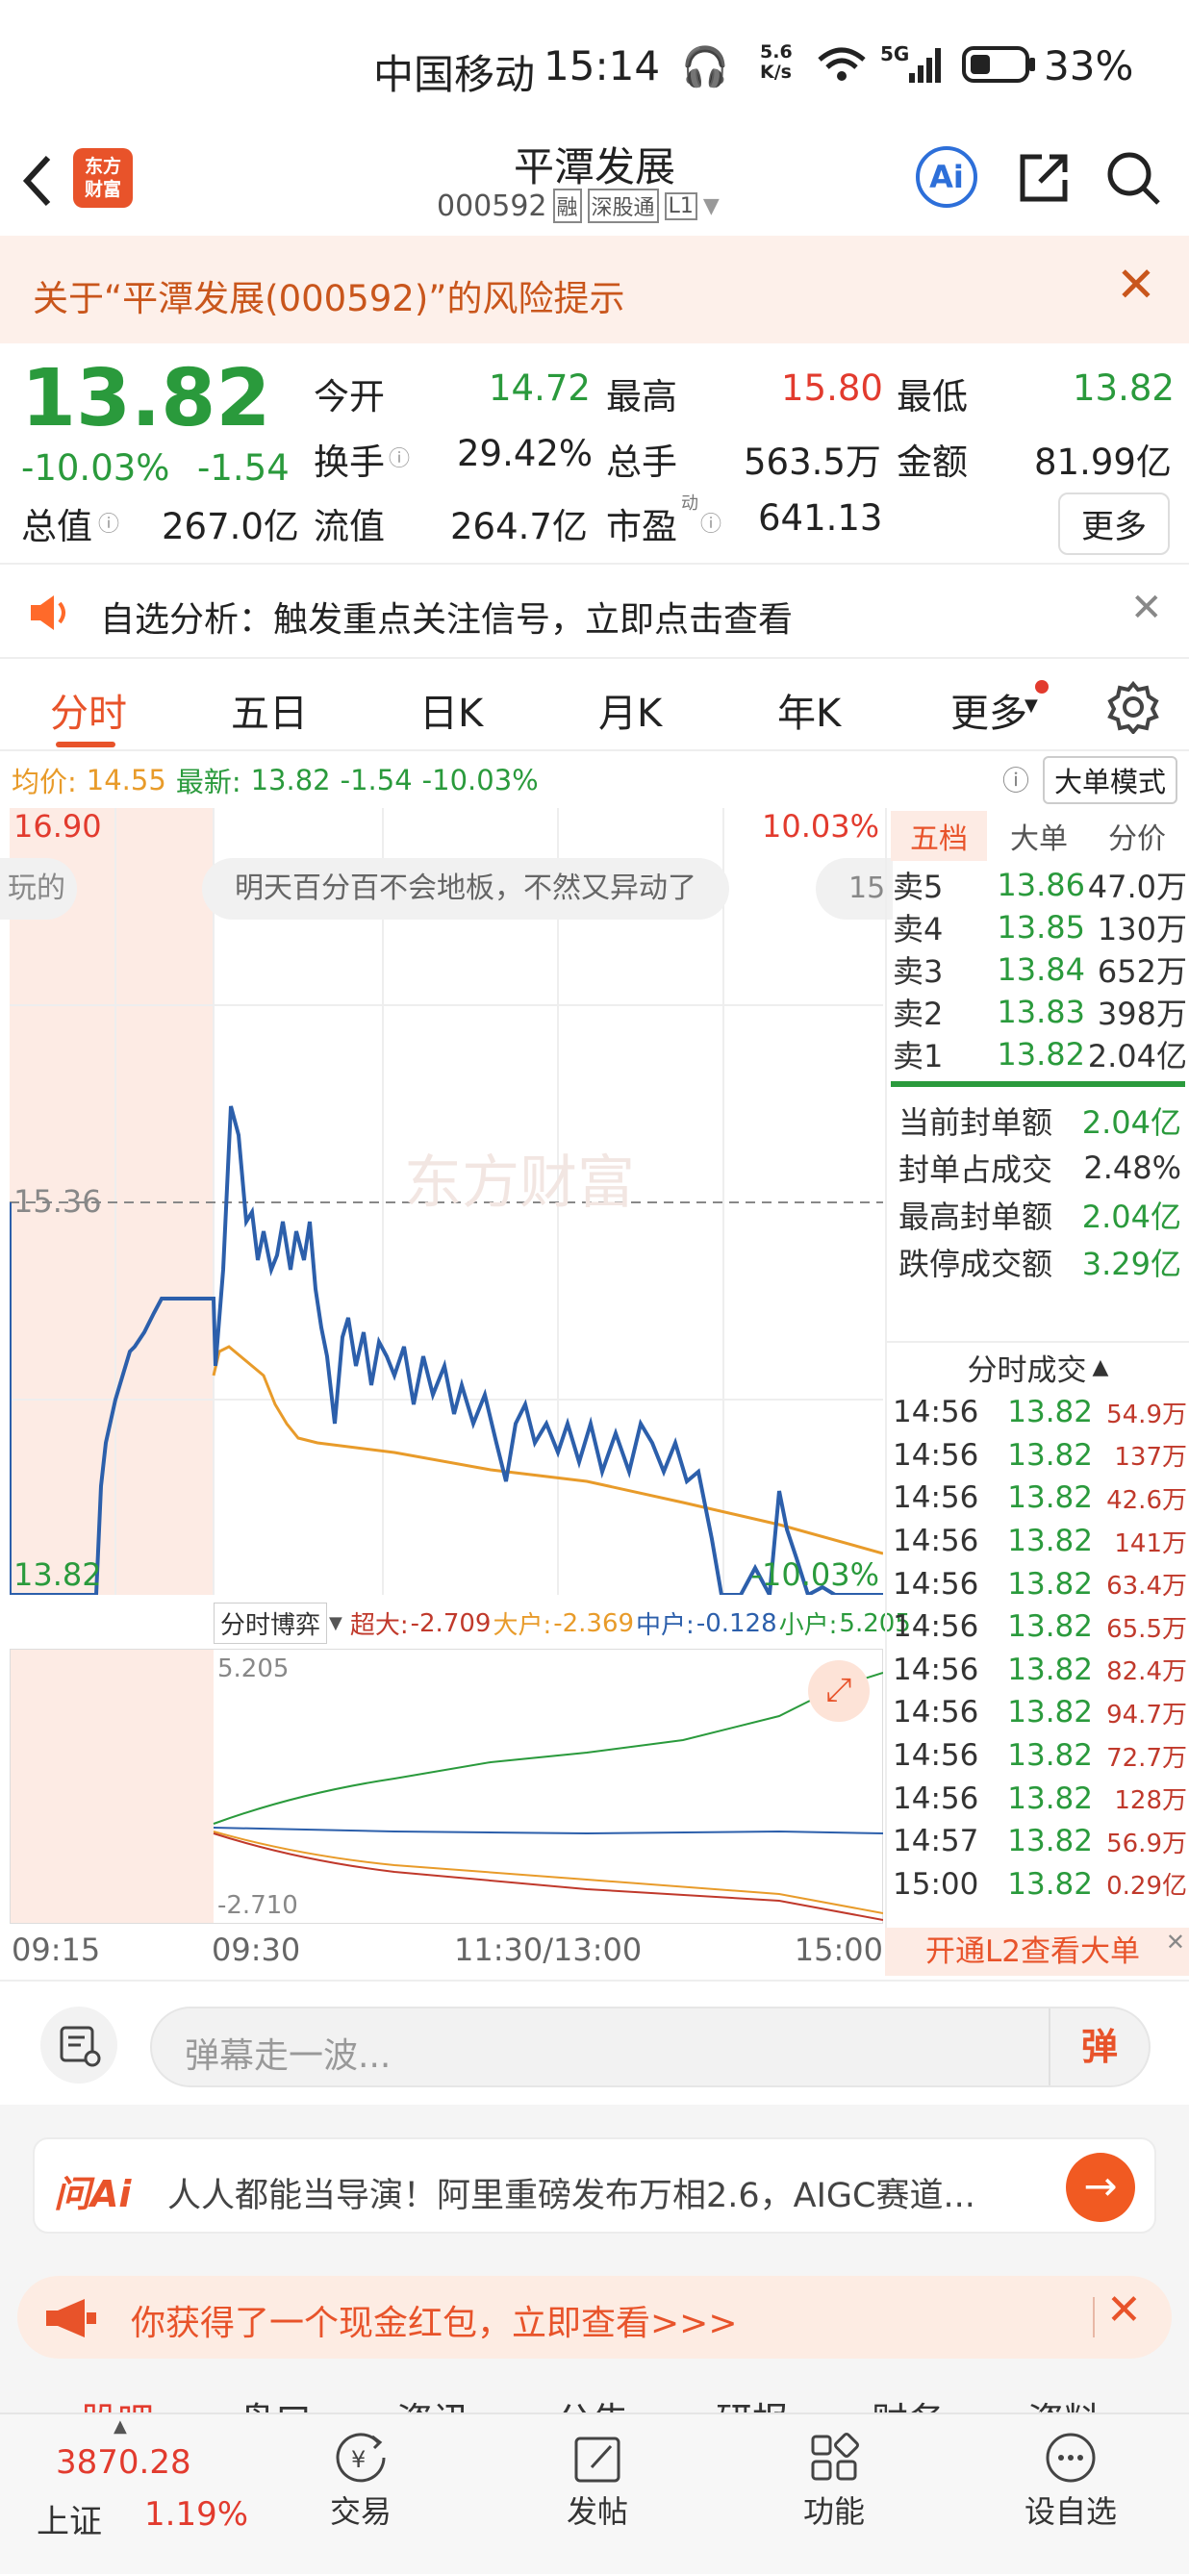  I want to click on trade-row: 14:56 13.82 137万, so click(1041, 1455).